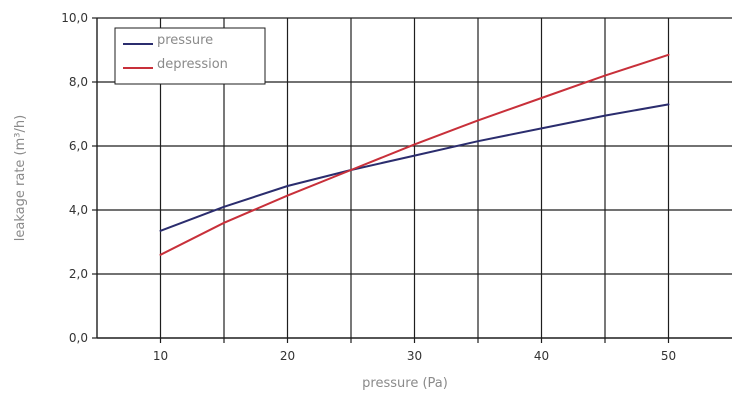 This screenshot has width=732, height=393. I want to click on legend-box, so click(190, 56).